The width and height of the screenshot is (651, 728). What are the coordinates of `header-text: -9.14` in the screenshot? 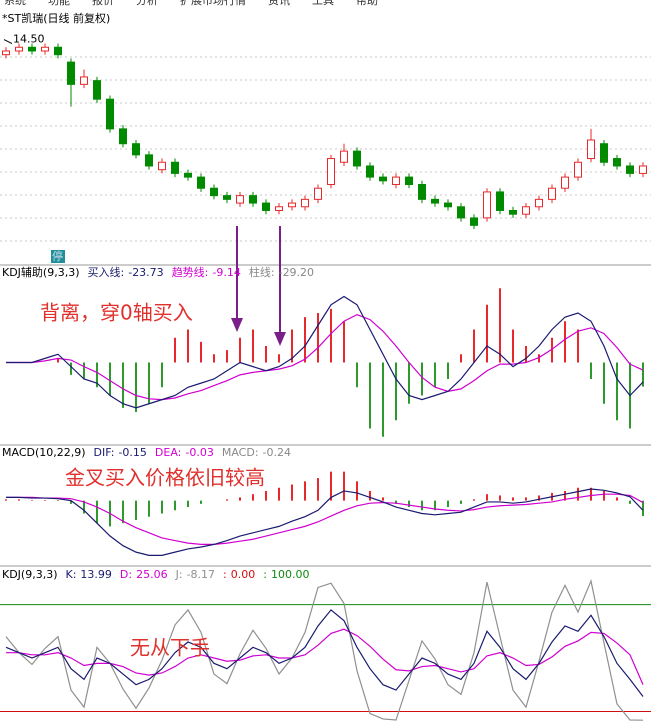 It's located at (226, 272).